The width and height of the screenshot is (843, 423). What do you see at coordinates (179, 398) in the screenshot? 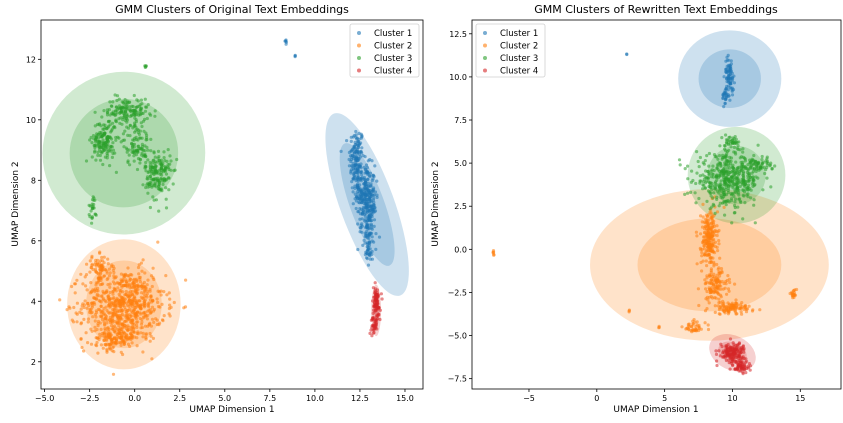
I see `x-tick-label: 2.5` at bounding box center [179, 398].